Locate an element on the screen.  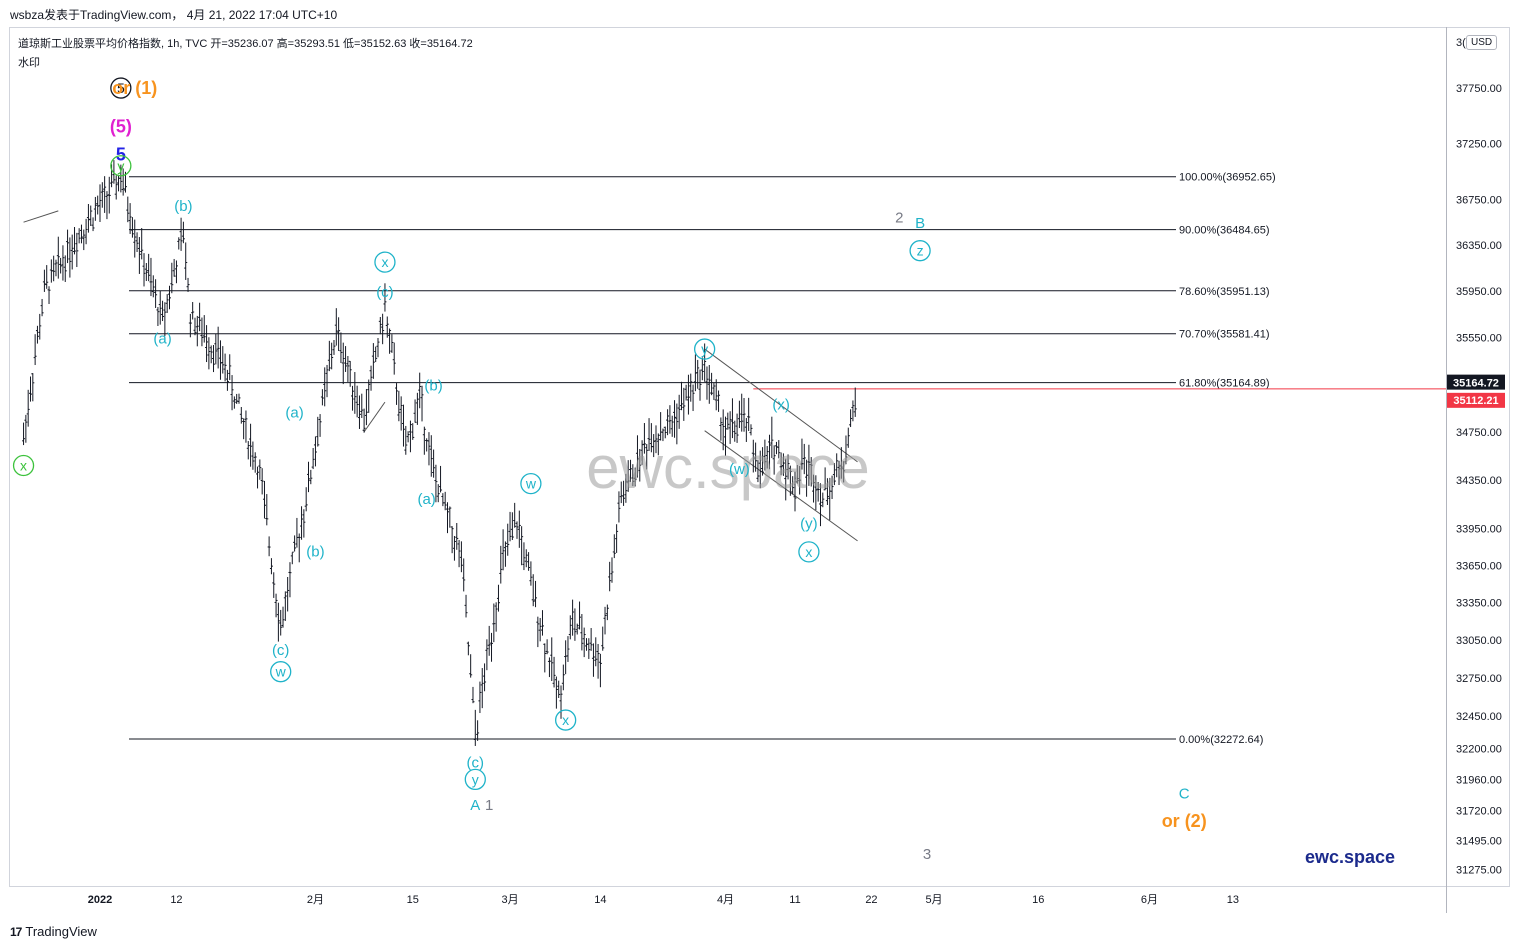
wave-label-text: A is located at coordinates (475, 805).